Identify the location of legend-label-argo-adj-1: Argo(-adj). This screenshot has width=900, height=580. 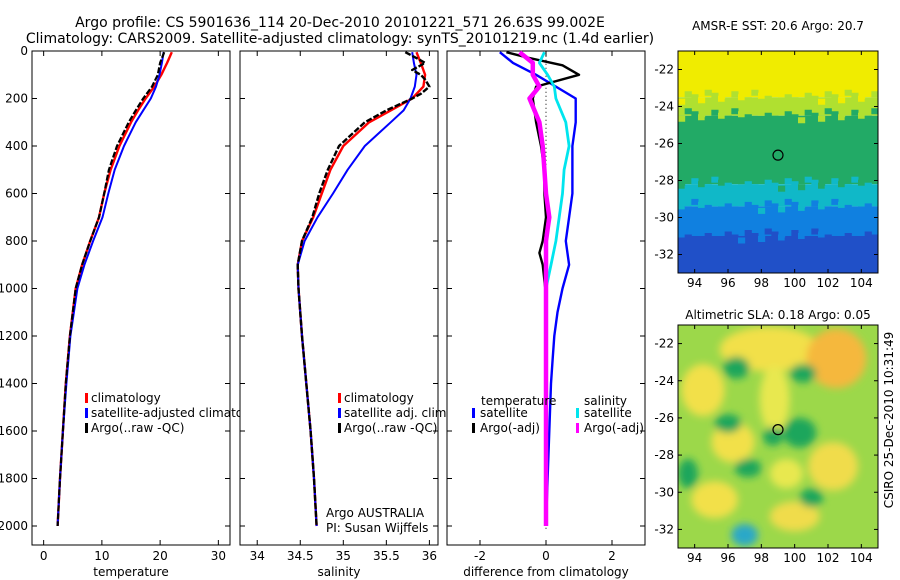
(510, 428).